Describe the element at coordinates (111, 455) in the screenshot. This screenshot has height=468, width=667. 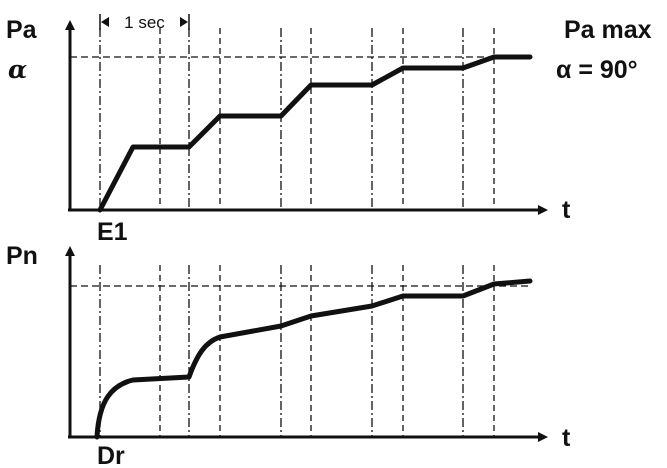
I see `bottom-start-label: Dr` at that location.